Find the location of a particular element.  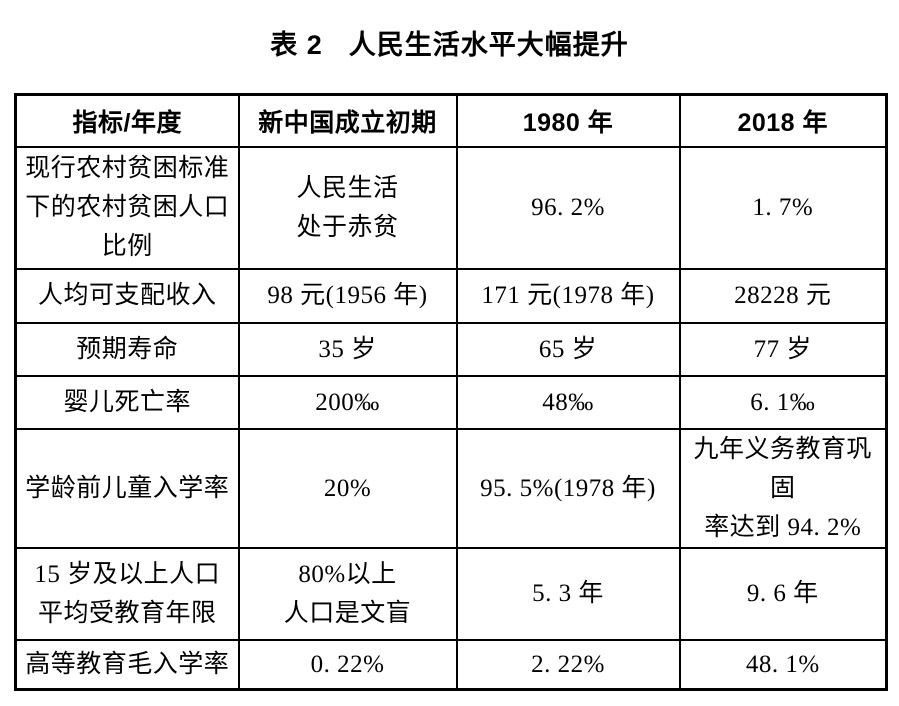

table-cell: 9. 6 年 is located at coordinates (783, 593).